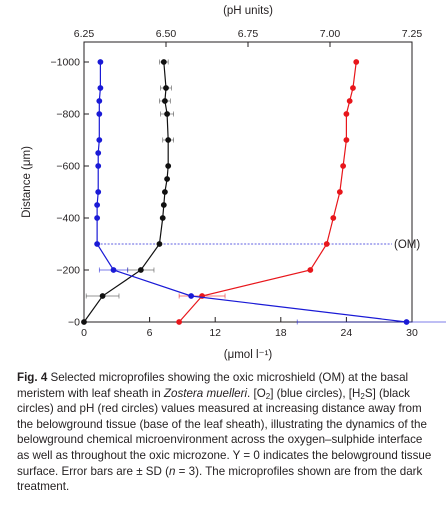 Image resolution: width=446 pixels, height=515 pixels. Describe the element at coordinates (205, 393) in the screenshot. I see `species-name: Zostera muelleri` at that location.